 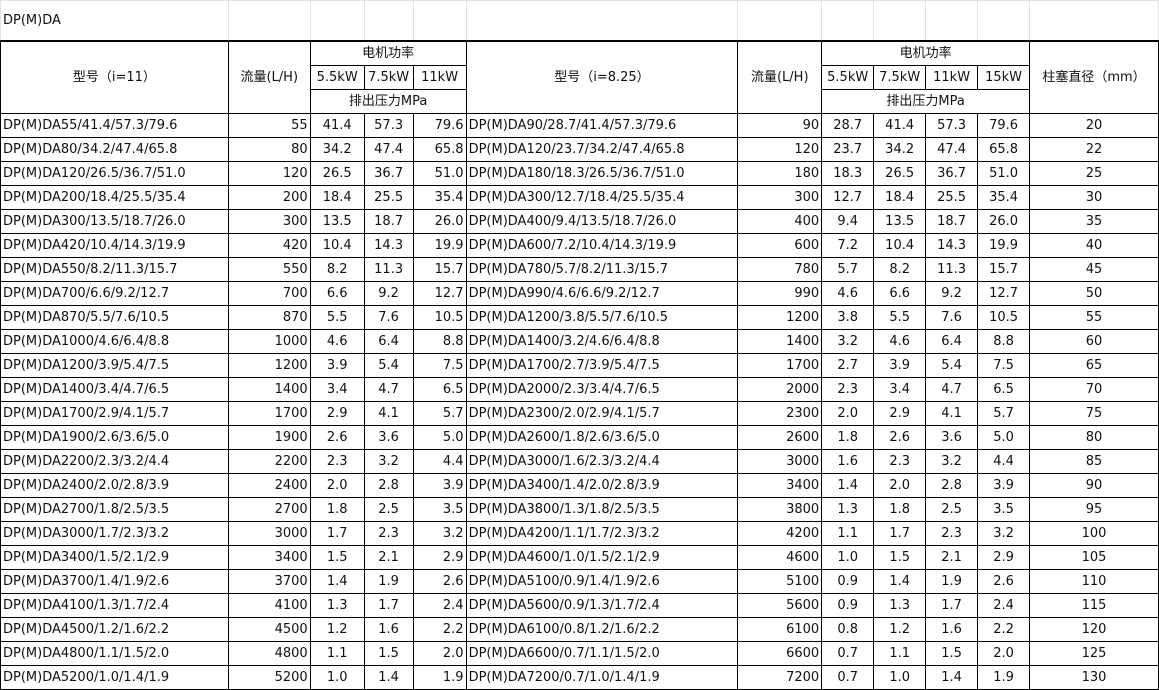 I want to click on cell-model-left: DP(M)DA55/41.4/57.3/79.6, so click(x=114, y=125).